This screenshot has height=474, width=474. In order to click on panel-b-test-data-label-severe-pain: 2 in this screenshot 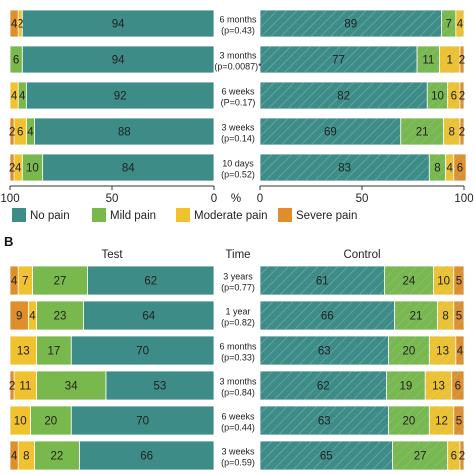, I will do `click(12, 387)`.